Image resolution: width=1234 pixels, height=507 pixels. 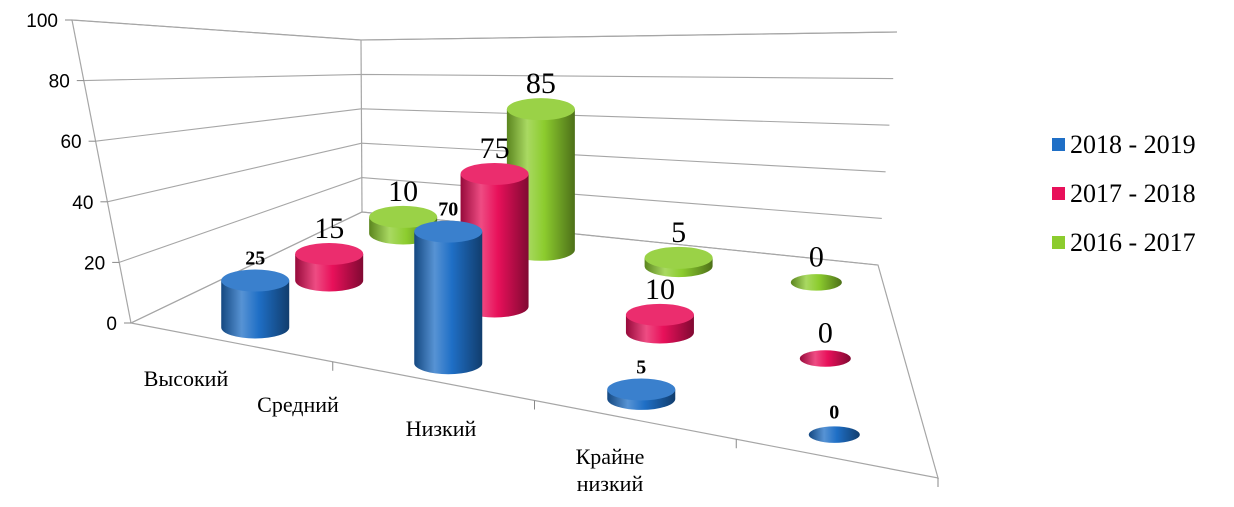 I want to click on y-tick-label: 80, so click(x=59, y=82).